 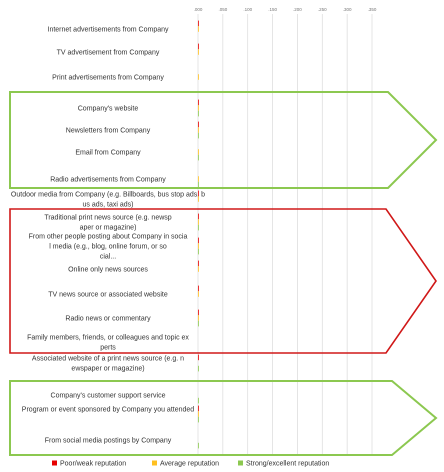 What do you see at coordinates (108, 131) in the screenshot?
I see `category-label: Newsletters from Company` at bounding box center [108, 131].